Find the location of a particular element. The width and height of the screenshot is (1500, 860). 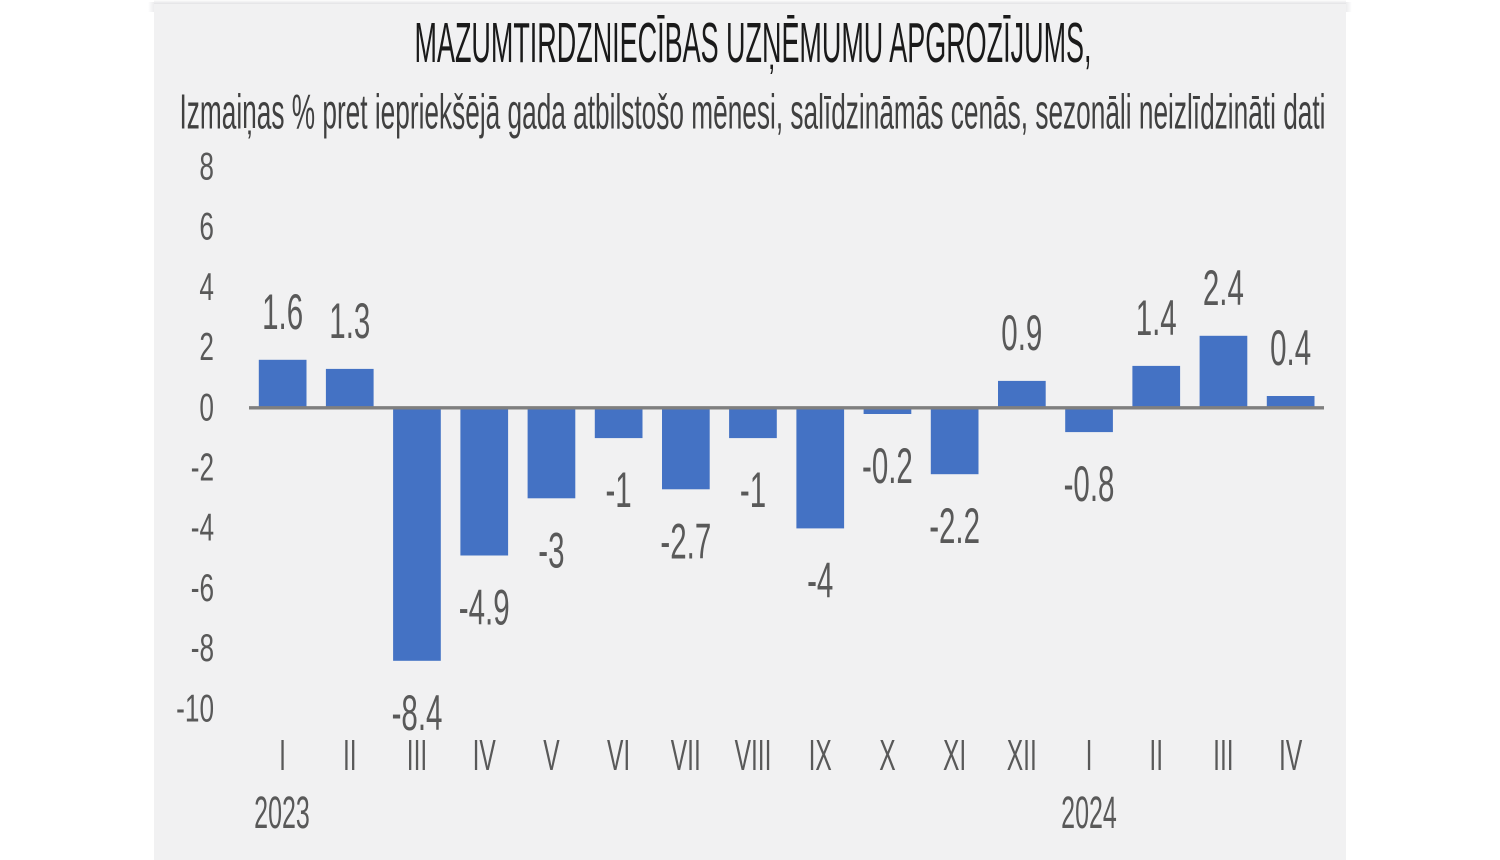

svg-text: X is located at coordinates (887, 756).